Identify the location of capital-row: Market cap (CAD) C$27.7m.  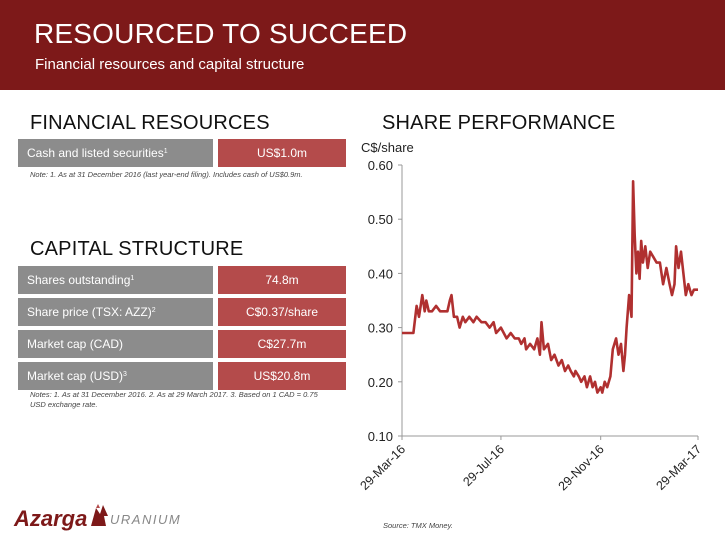
(182, 344).